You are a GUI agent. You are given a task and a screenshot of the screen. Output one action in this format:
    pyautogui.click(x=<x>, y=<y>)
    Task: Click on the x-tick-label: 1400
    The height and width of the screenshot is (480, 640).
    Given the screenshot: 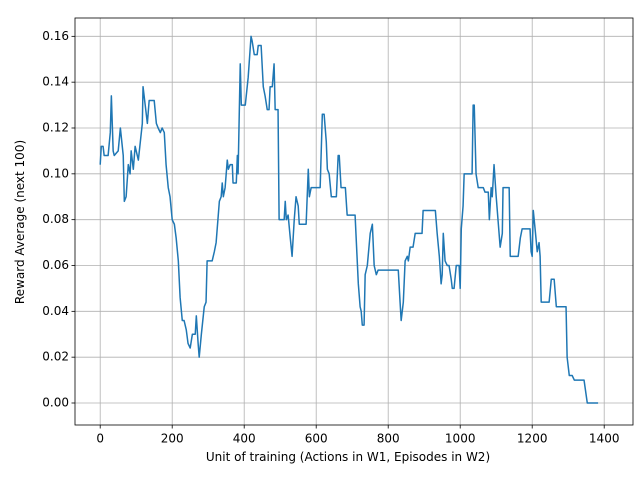 What is the action you would take?
    pyautogui.click(x=604, y=439)
    